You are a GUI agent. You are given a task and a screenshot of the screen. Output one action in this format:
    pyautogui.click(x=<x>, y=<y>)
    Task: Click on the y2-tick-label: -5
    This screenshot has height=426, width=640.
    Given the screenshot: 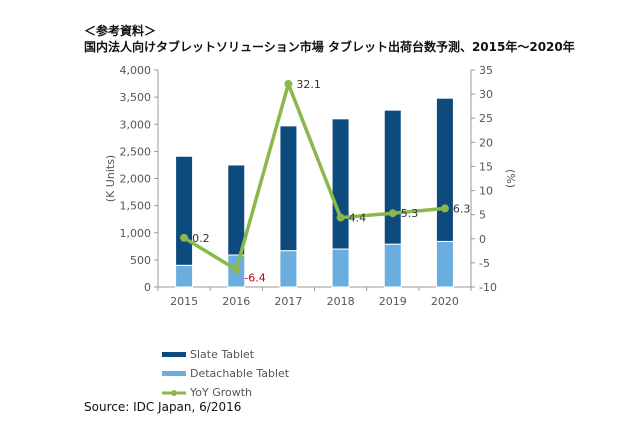 What is the action you would take?
    pyautogui.click(x=484, y=263)
    